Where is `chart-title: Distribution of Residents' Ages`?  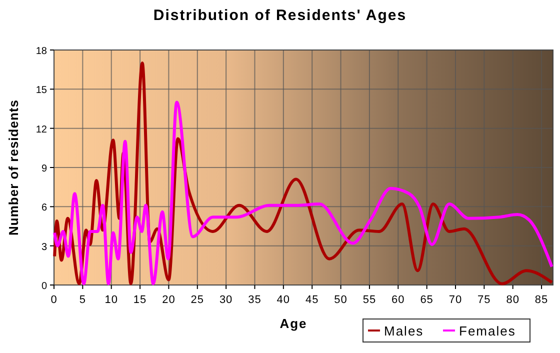 chart-title: Distribution of Residents' Ages is located at coordinates (280, 15).